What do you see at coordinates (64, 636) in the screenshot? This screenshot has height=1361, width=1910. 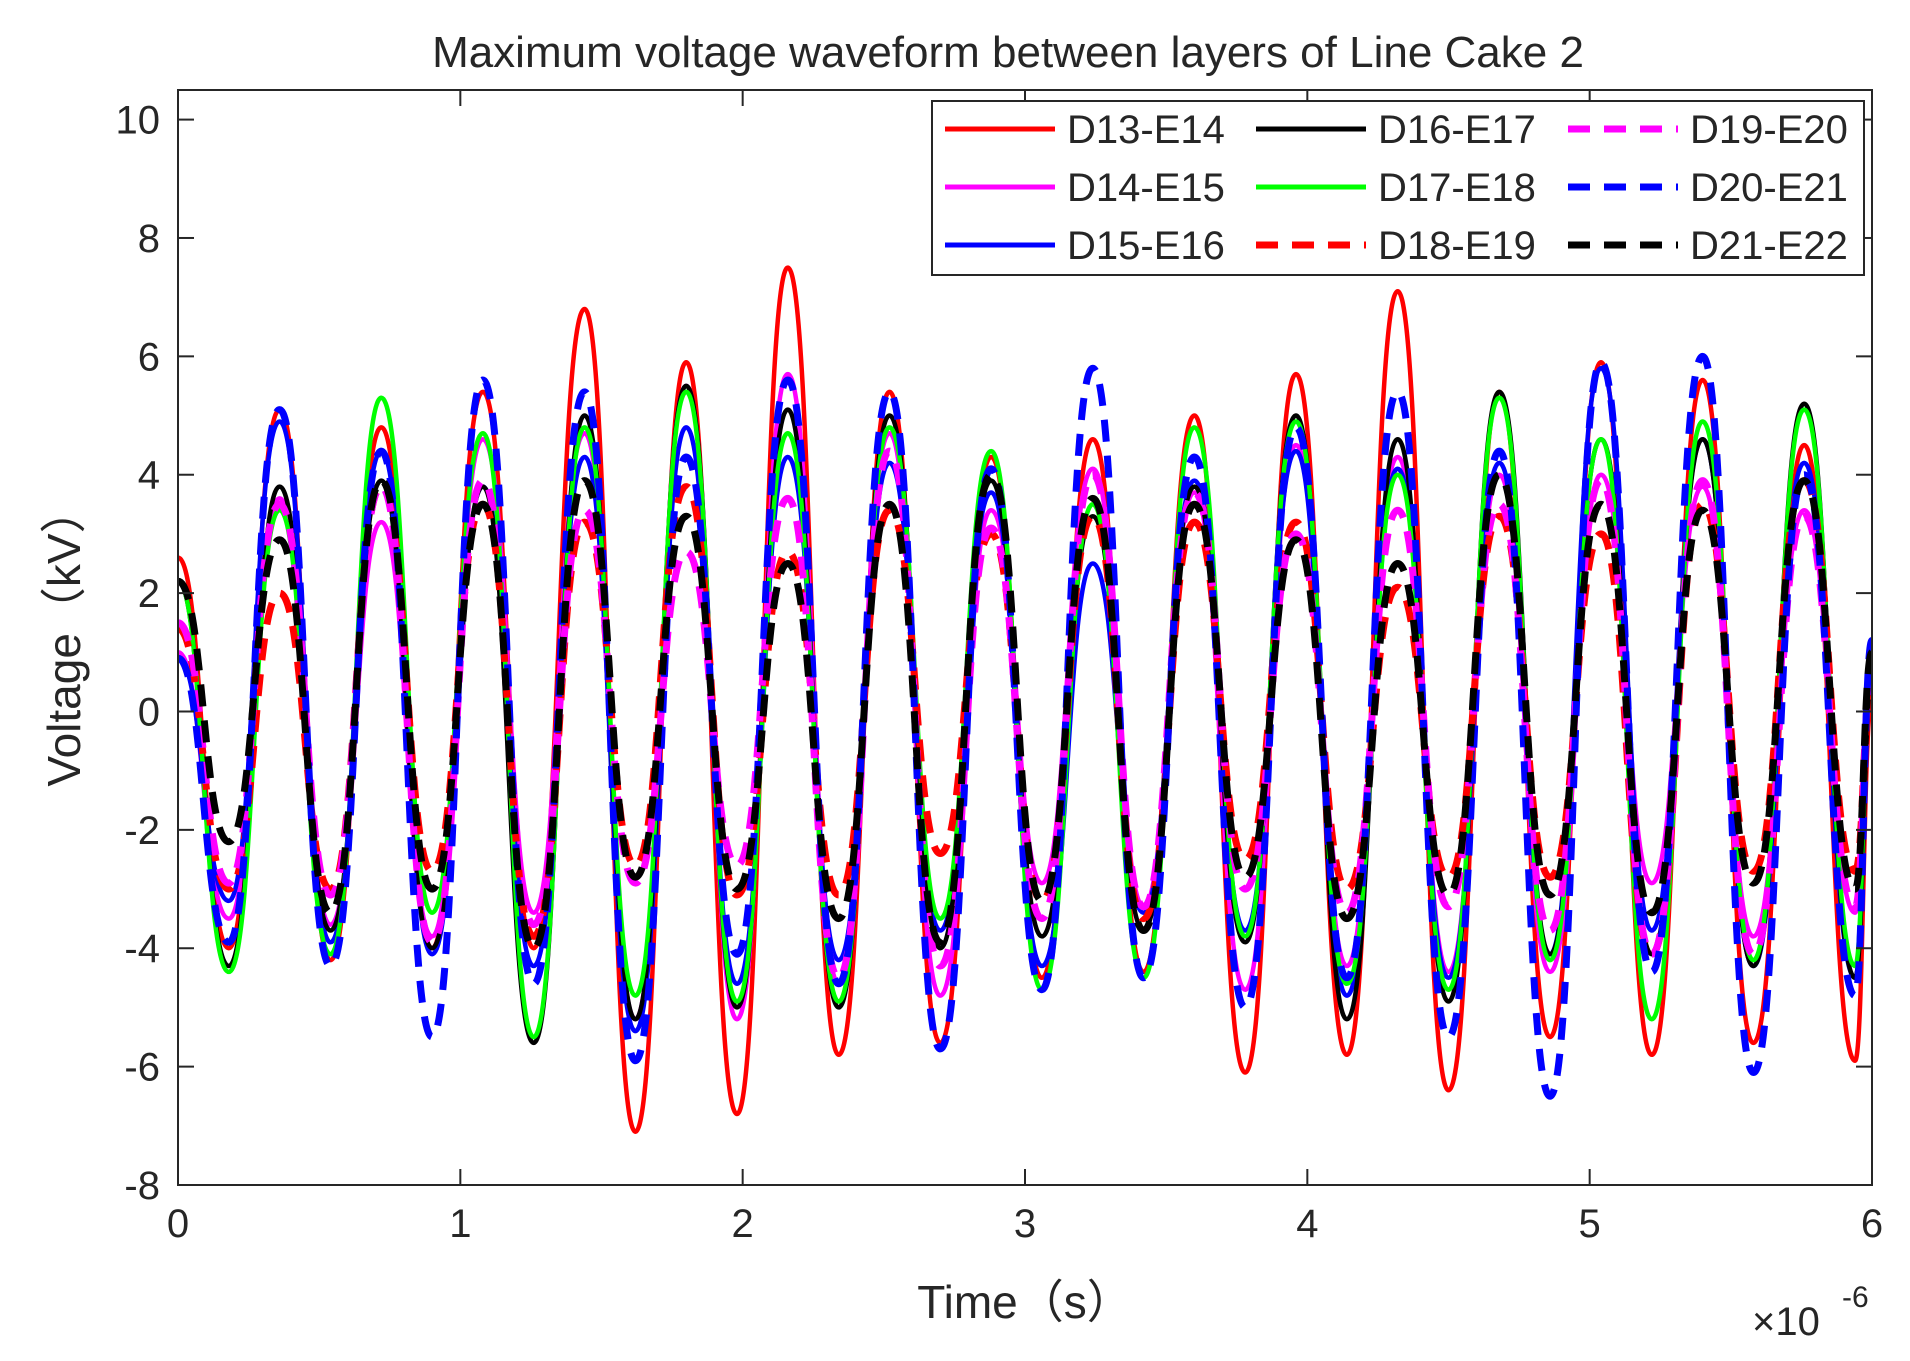 I see `y-axis-label: Voltage（kV）` at bounding box center [64, 636].